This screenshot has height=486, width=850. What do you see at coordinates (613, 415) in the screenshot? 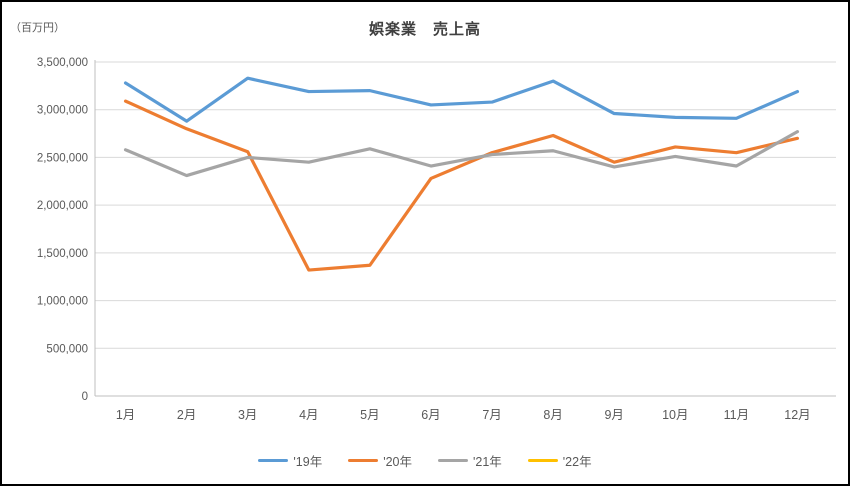
I see `x-axis-tick-label: 9月` at bounding box center [613, 415].